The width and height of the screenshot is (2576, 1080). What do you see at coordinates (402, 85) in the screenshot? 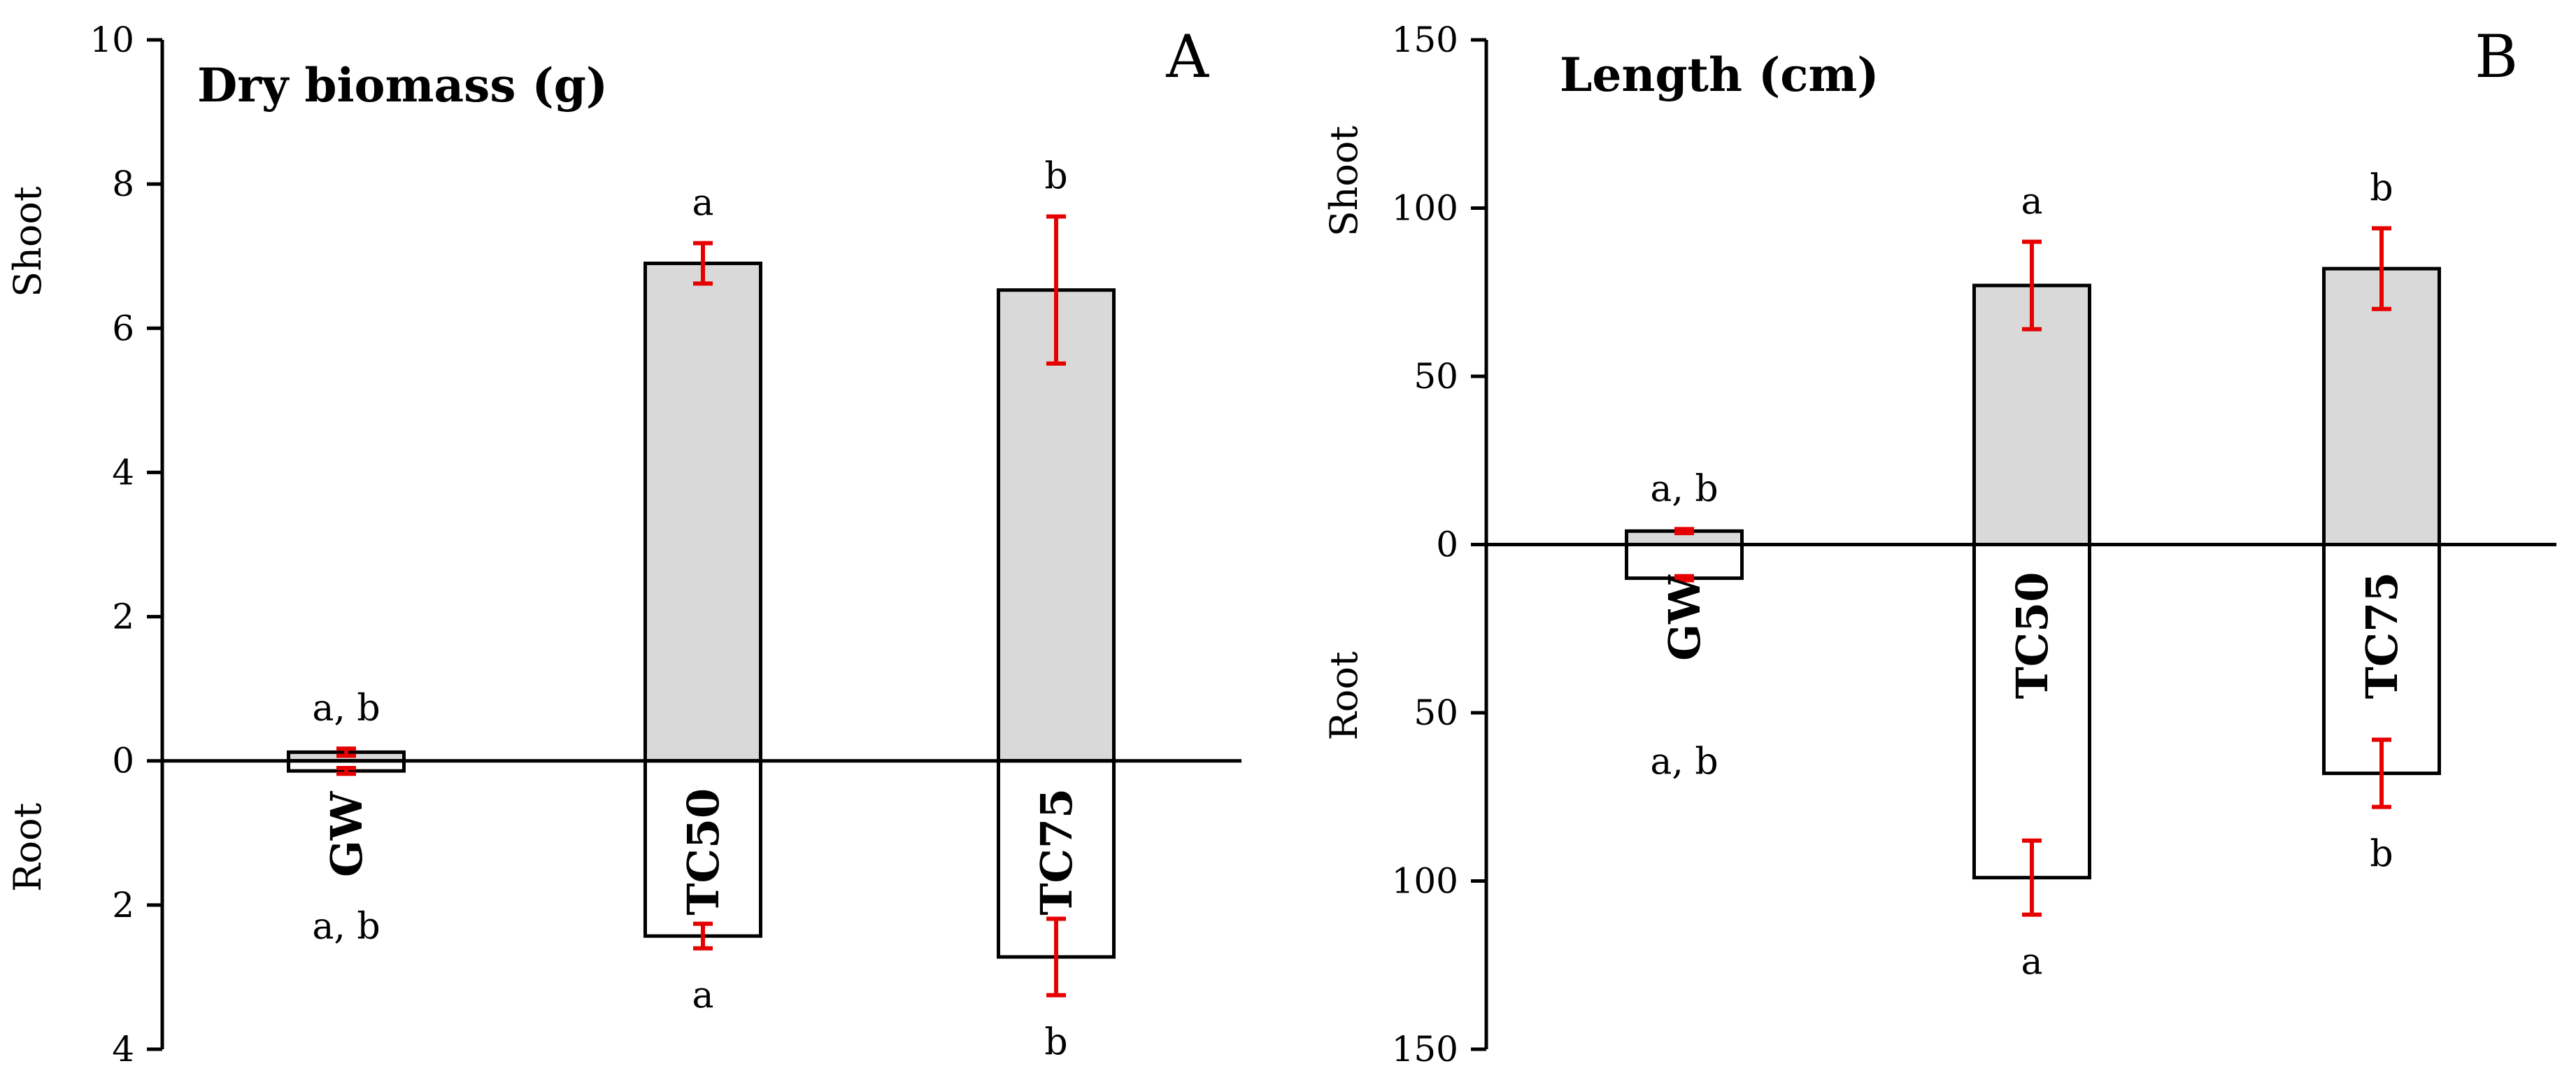
I see `chart-title: Dry biomass (g)` at bounding box center [402, 85].